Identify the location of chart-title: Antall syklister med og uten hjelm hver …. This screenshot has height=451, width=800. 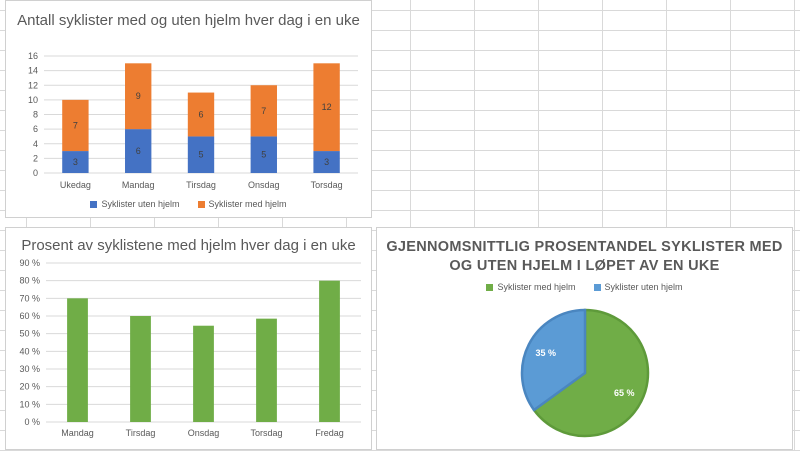
(188, 20).